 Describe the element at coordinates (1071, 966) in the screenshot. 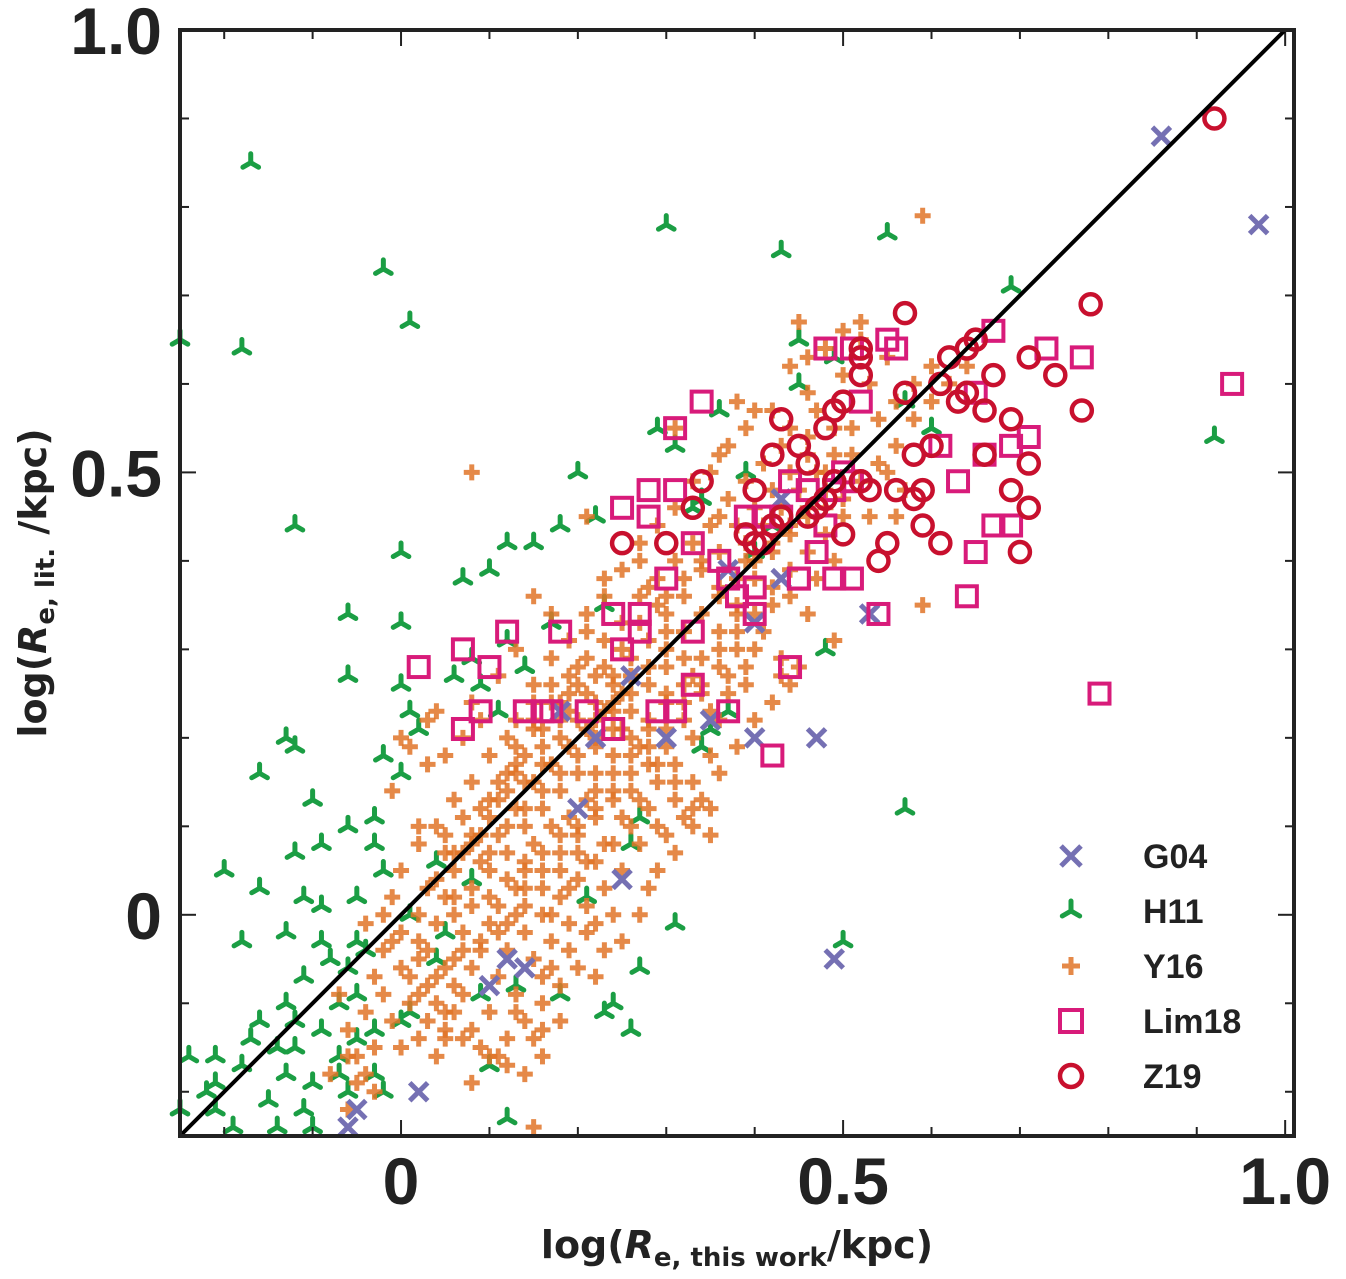

I see `legend-marker-y16` at that location.